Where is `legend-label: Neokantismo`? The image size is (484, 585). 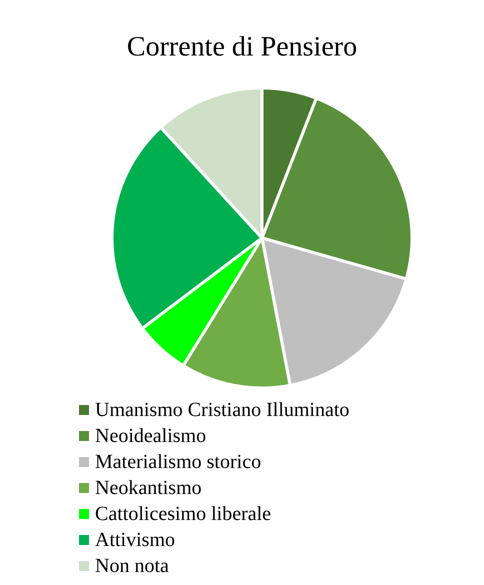
legend-label: Neokantismo is located at coordinates (148, 488).